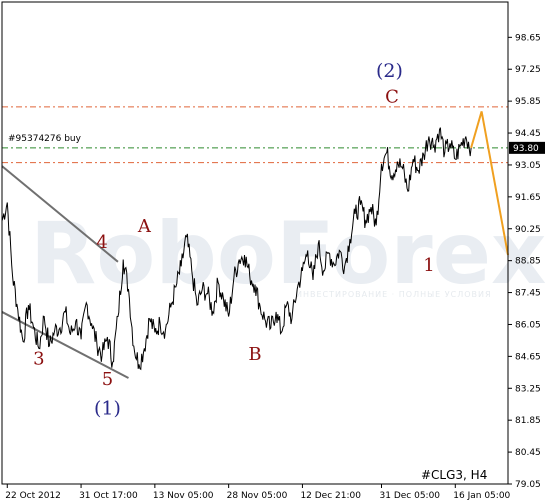 The height and width of the screenshot is (504, 552). I want to click on x-tick-label-3: 13 Nov 05:00, so click(183, 496).